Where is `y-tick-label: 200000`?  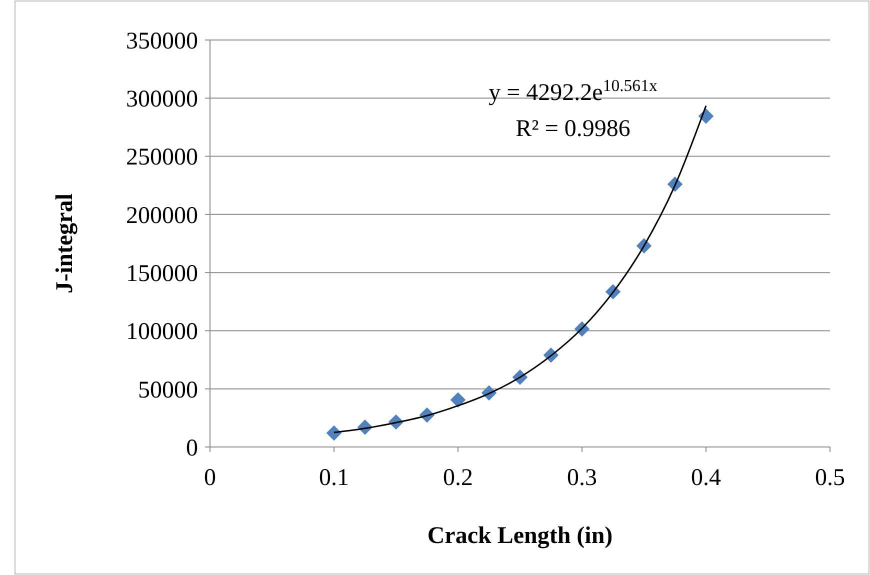 y-tick-label: 200000 is located at coordinates (162, 215).